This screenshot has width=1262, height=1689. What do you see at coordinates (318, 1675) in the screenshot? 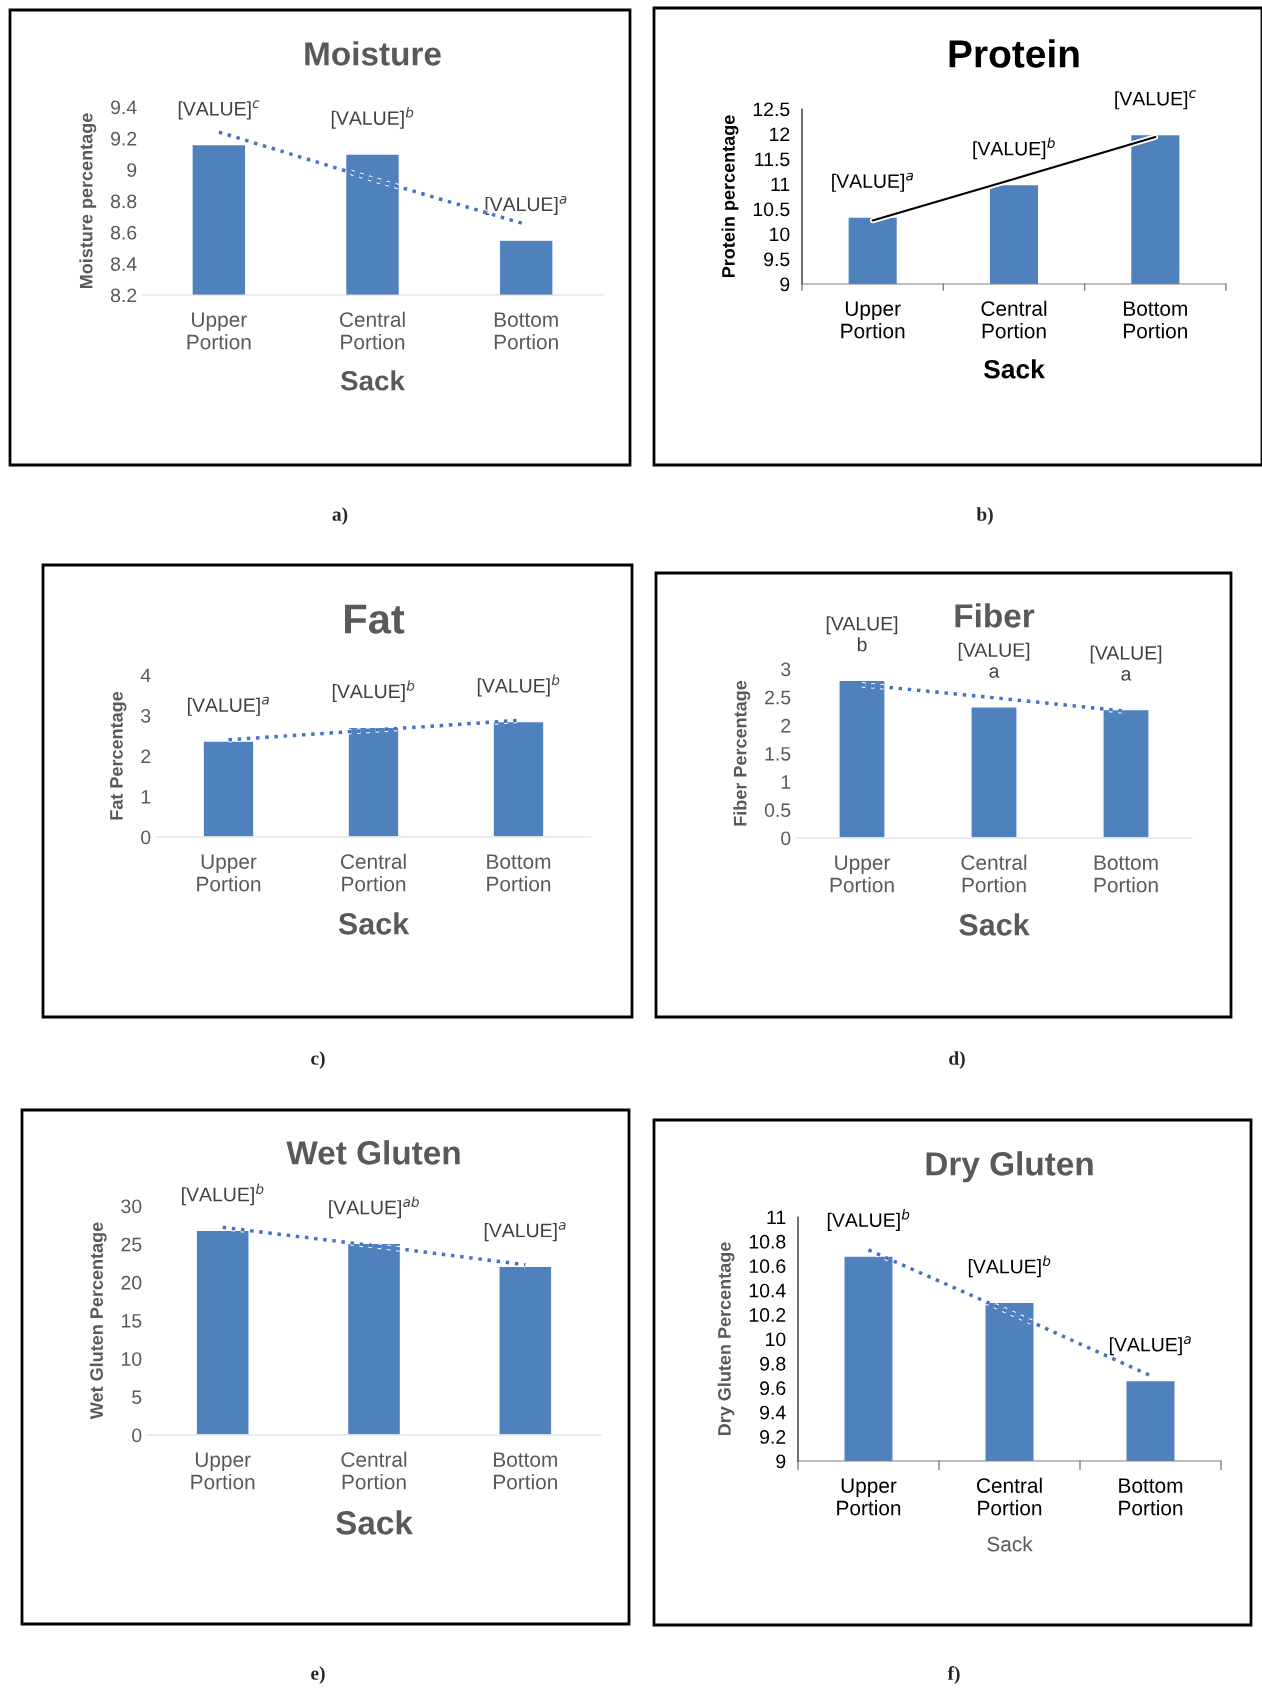
I see `text: e)` at bounding box center [318, 1675].